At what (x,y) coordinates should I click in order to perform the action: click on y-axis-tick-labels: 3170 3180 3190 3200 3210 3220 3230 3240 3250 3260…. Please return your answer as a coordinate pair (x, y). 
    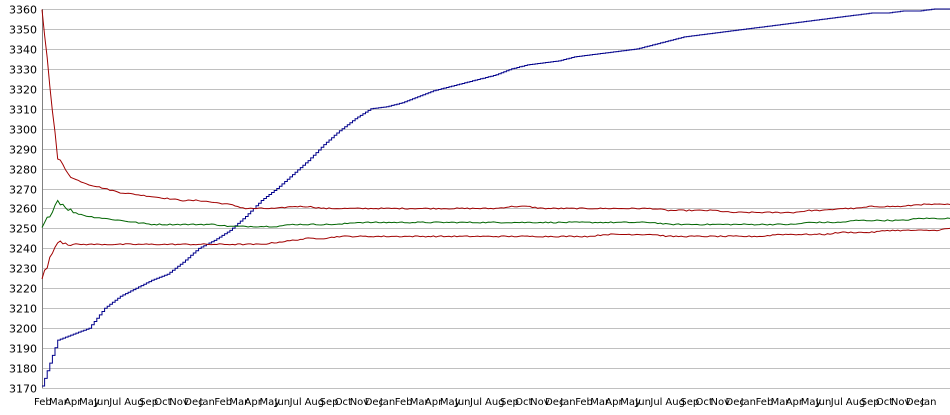
    Looking at the image, I should click on (23, 200).